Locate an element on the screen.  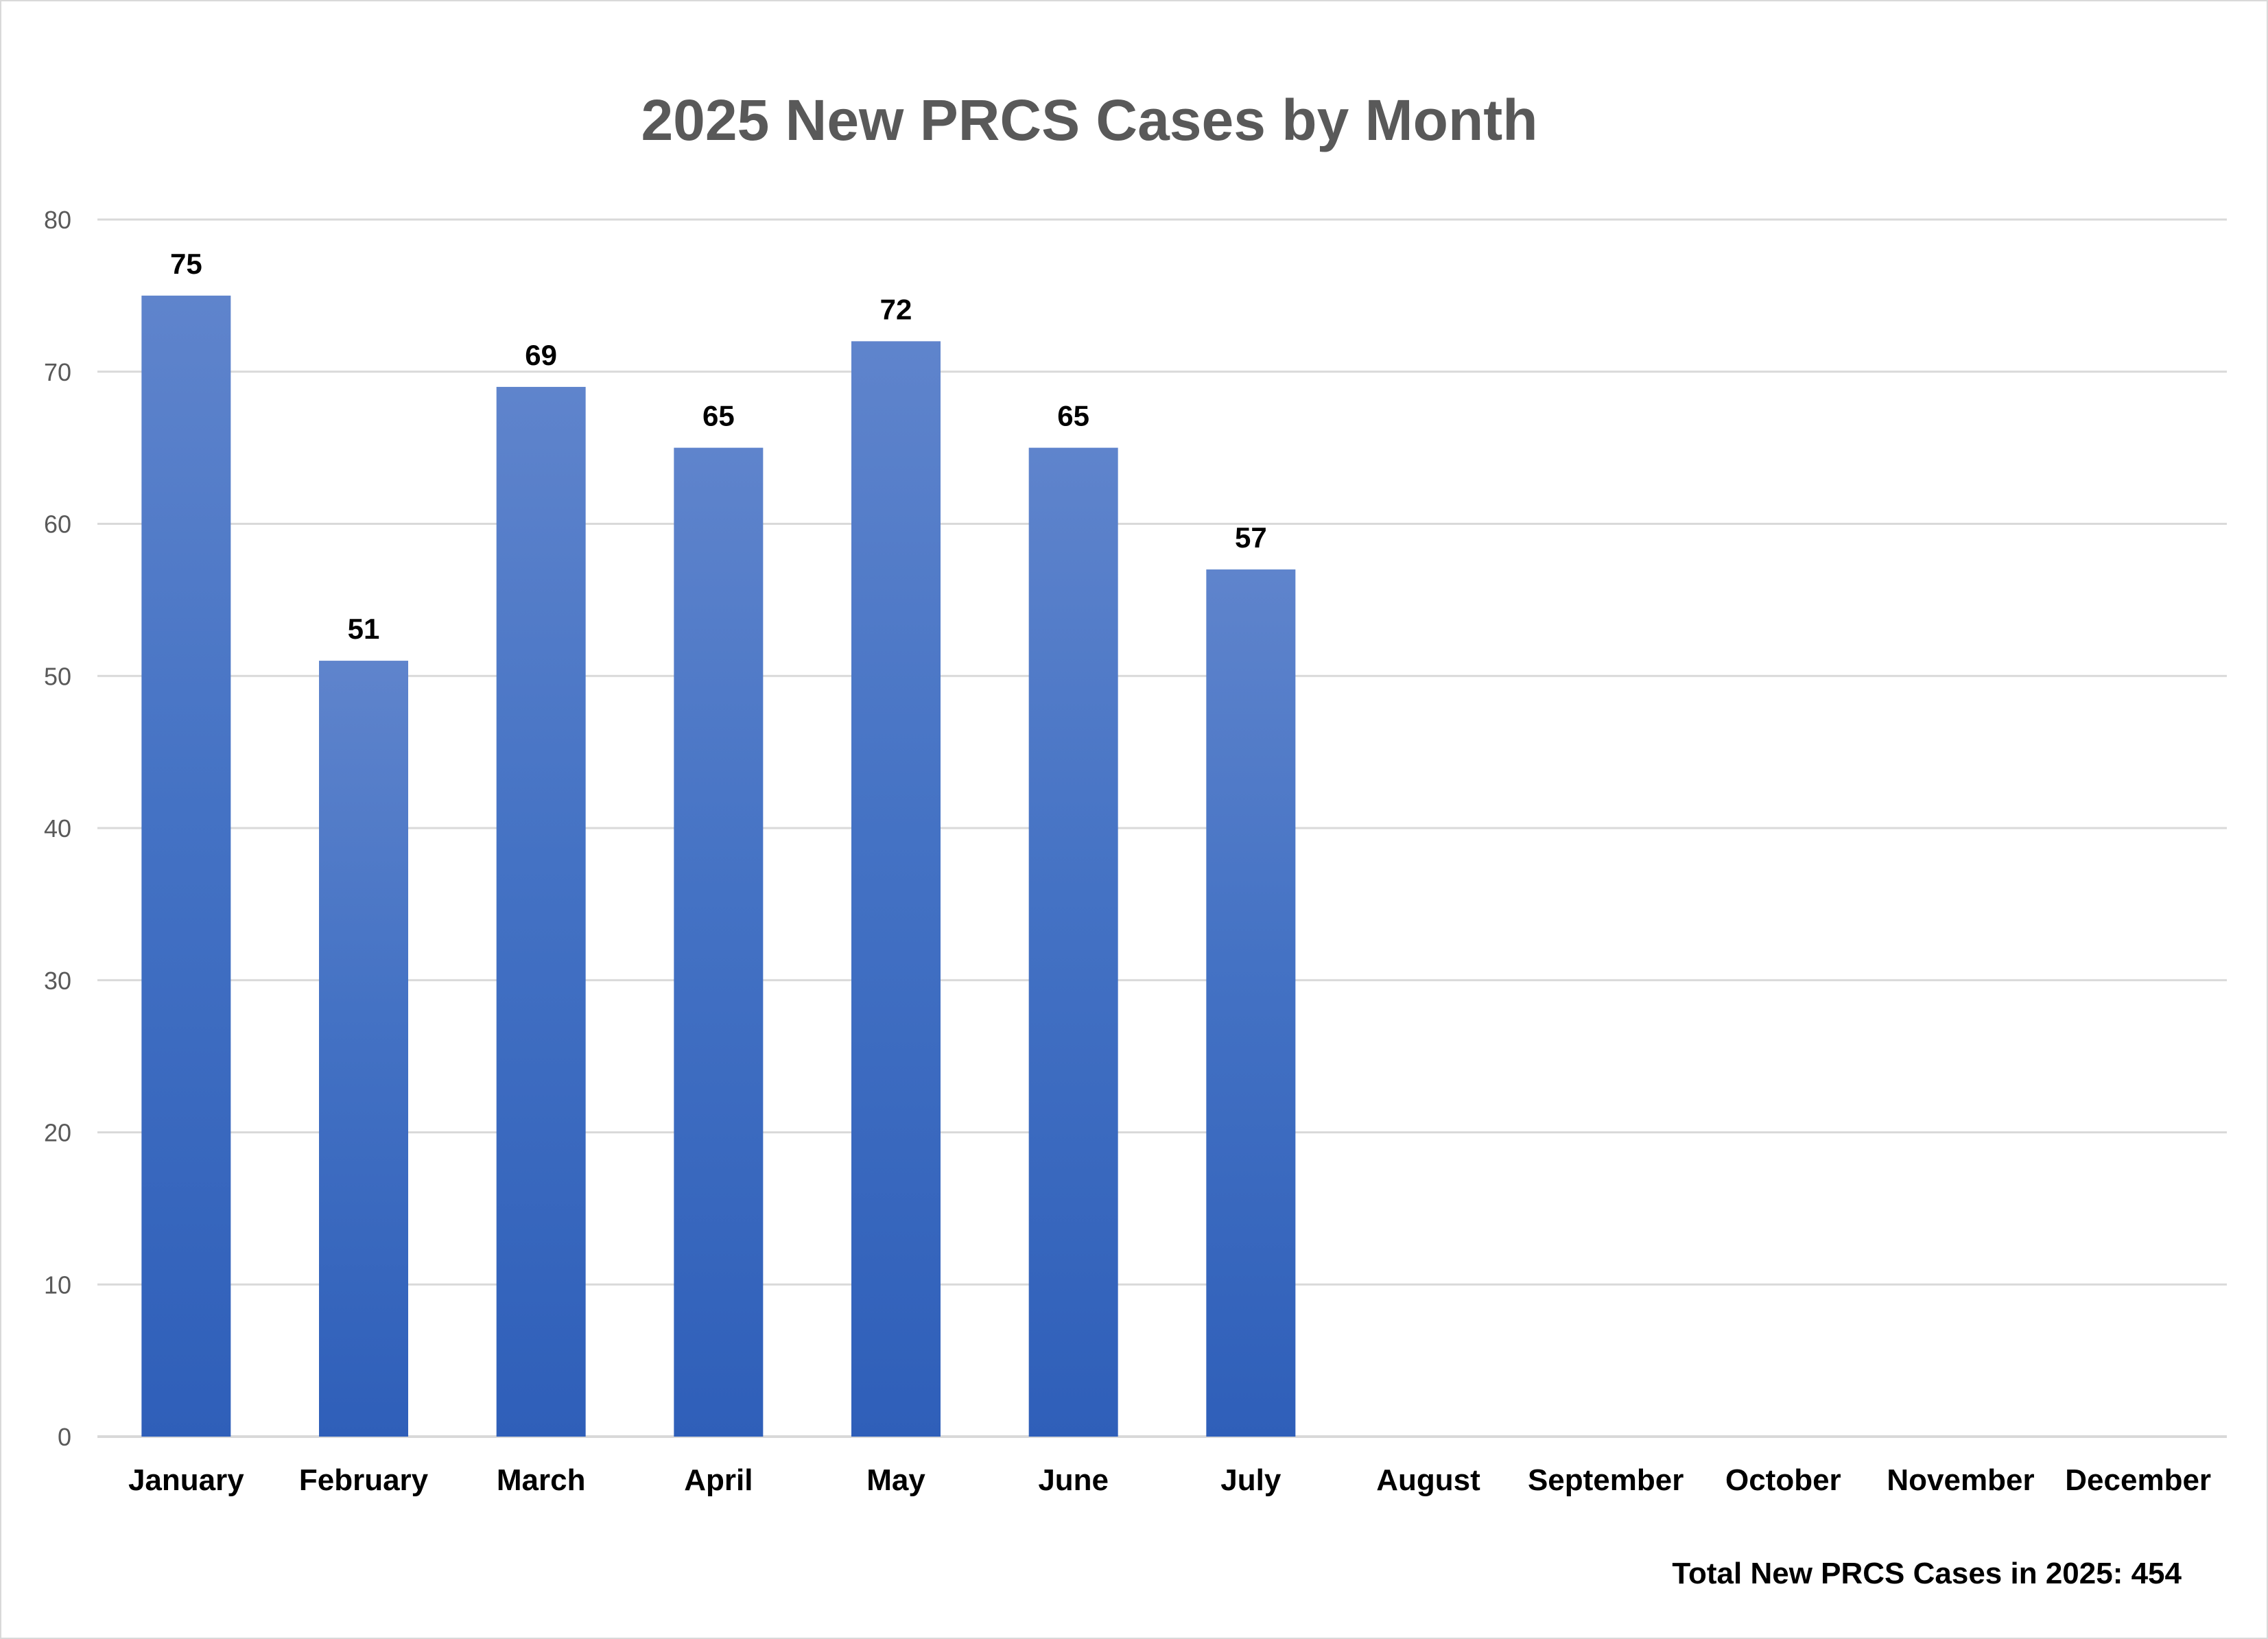
bar-july is located at coordinates (1251, 1003).